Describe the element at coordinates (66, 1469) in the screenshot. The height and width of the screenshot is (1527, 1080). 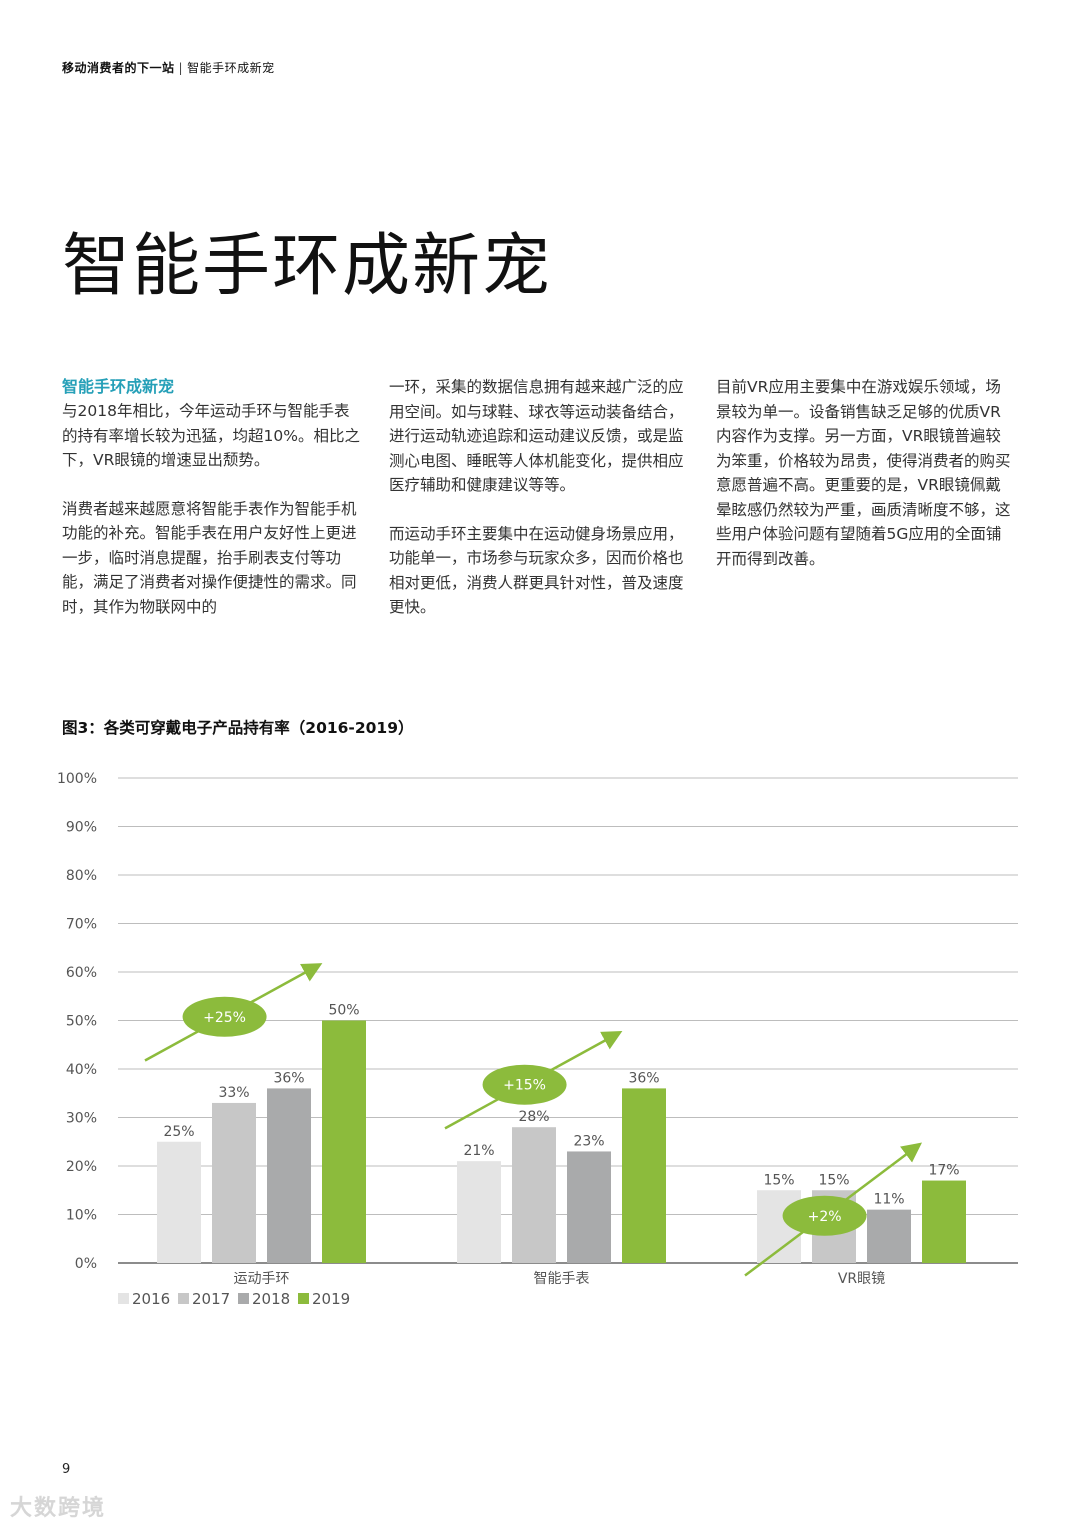
I see `page-number: 9` at that location.